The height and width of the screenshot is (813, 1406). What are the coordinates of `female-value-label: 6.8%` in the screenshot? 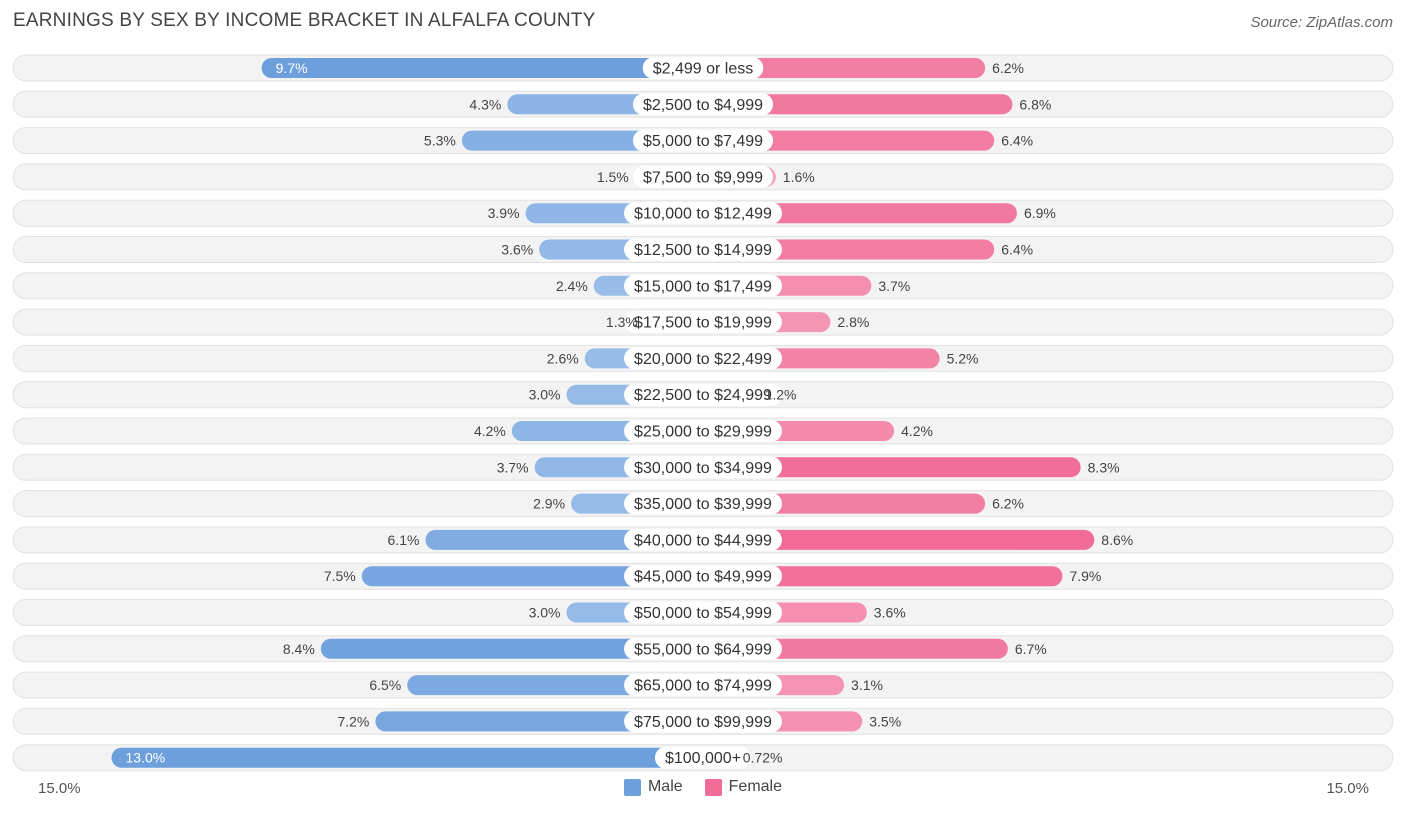 It's located at (1035, 104).